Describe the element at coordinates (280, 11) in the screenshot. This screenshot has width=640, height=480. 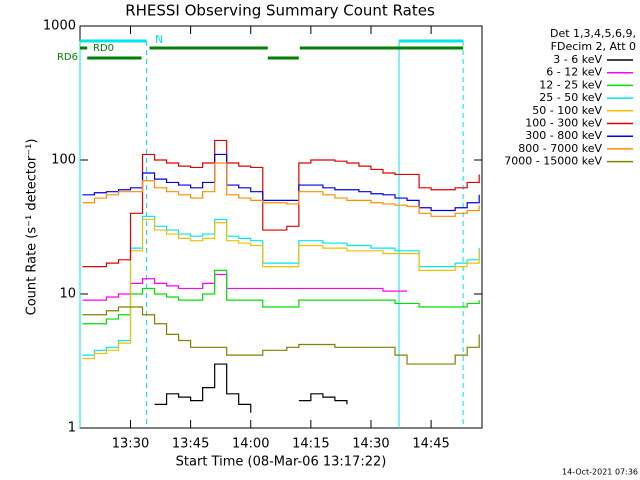
I see `chart-title: RHESSI Observing Summary Count Rates` at that location.